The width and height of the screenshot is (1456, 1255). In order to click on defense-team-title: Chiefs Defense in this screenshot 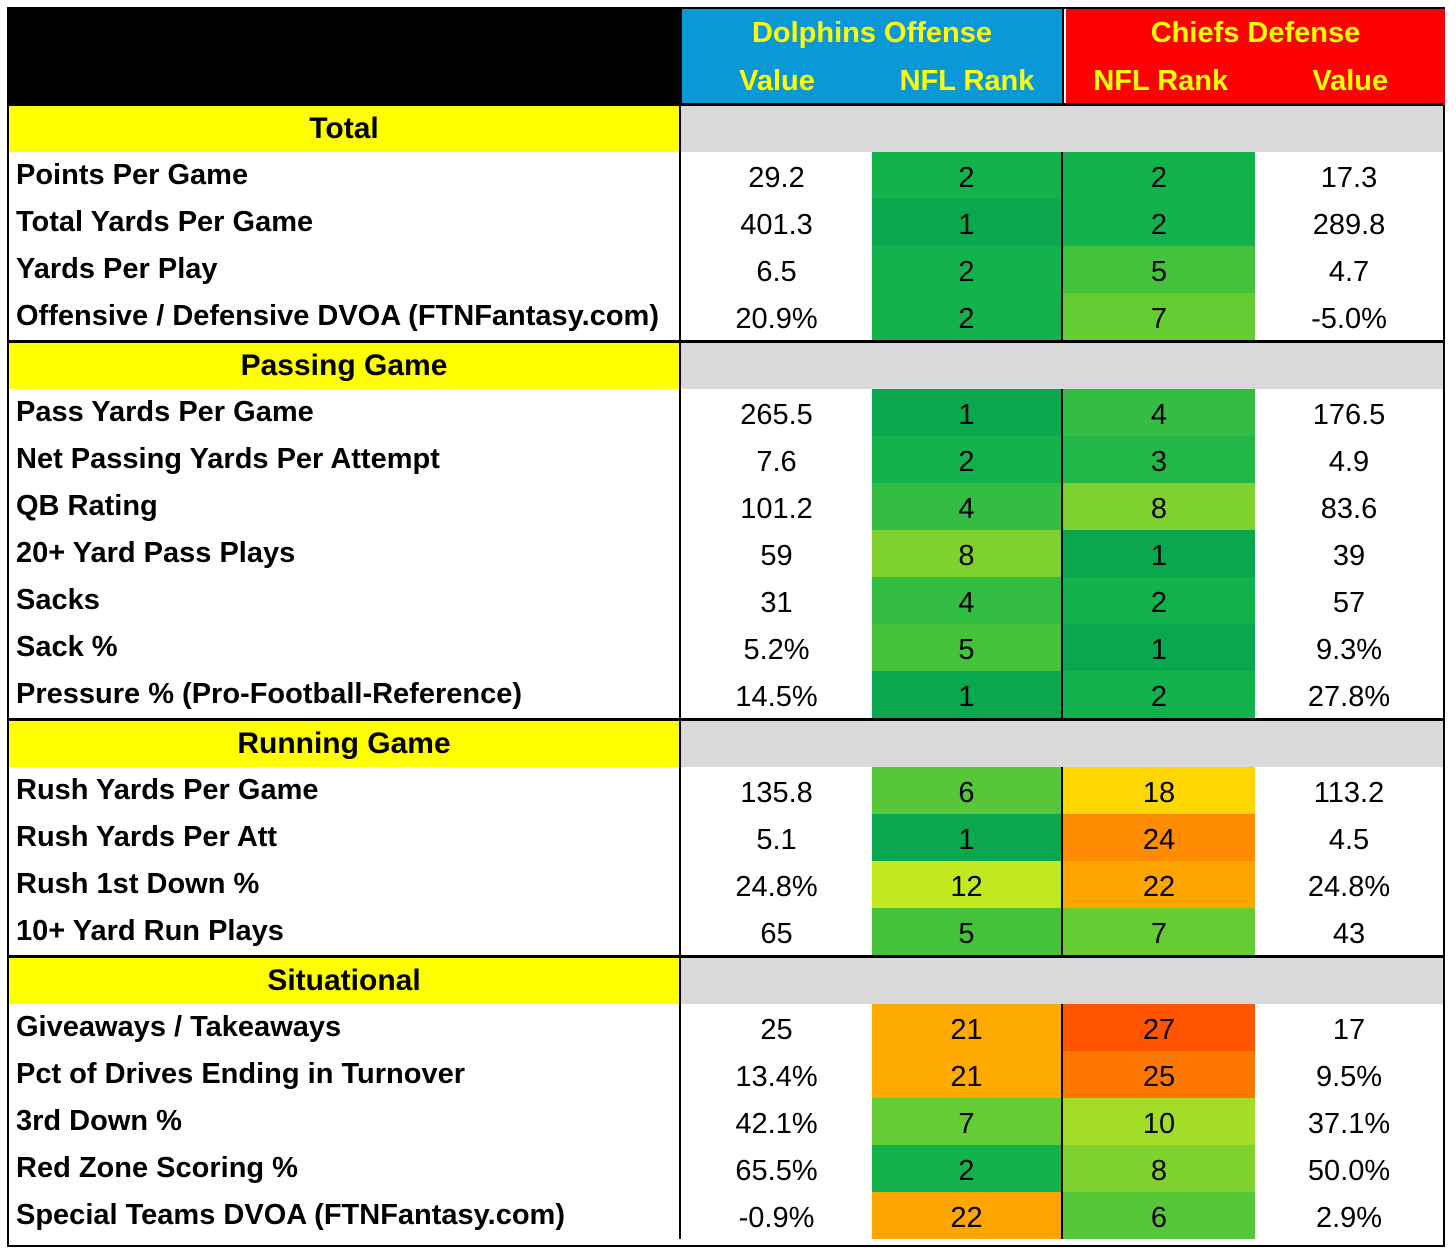, I will do `click(1255, 33)`.